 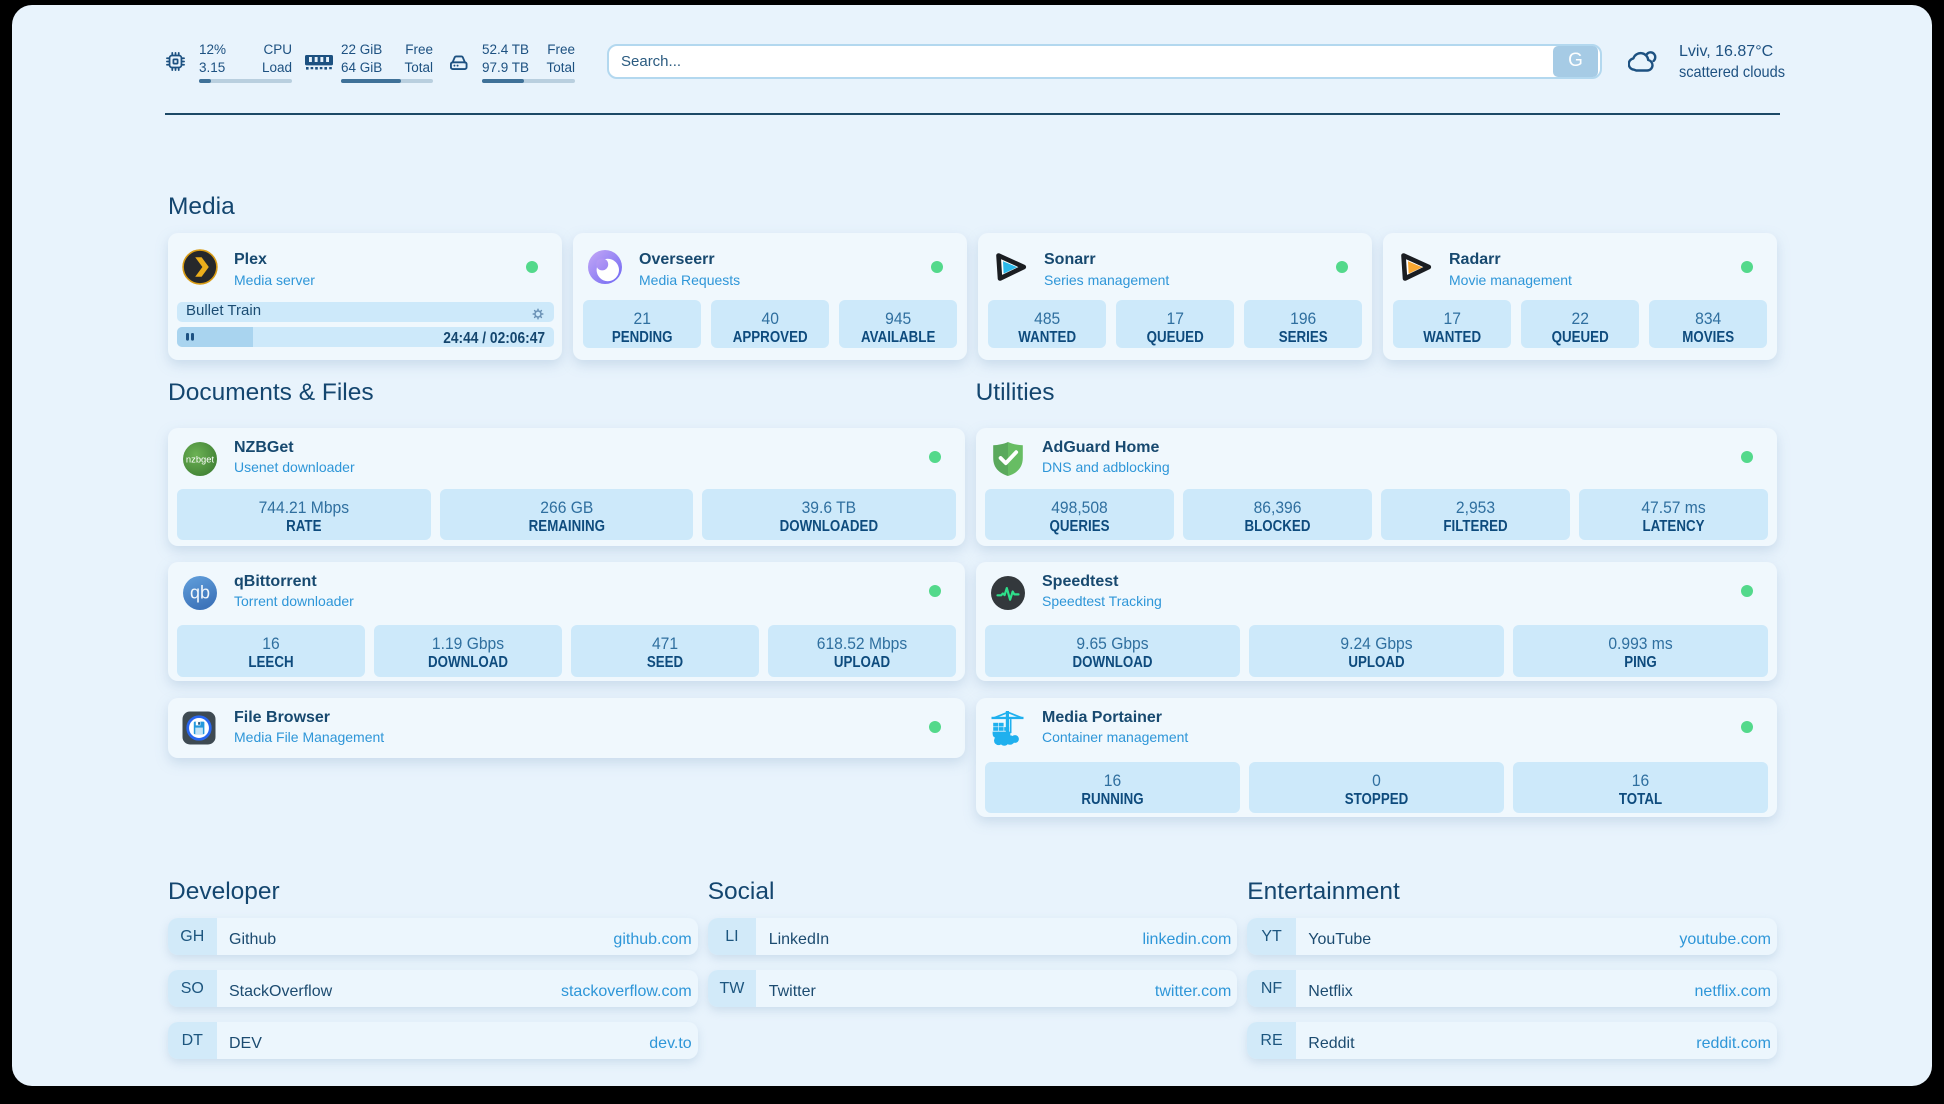 What do you see at coordinates (200, 593) in the screenshot?
I see `svg-text: qb` at bounding box center [200, 593].